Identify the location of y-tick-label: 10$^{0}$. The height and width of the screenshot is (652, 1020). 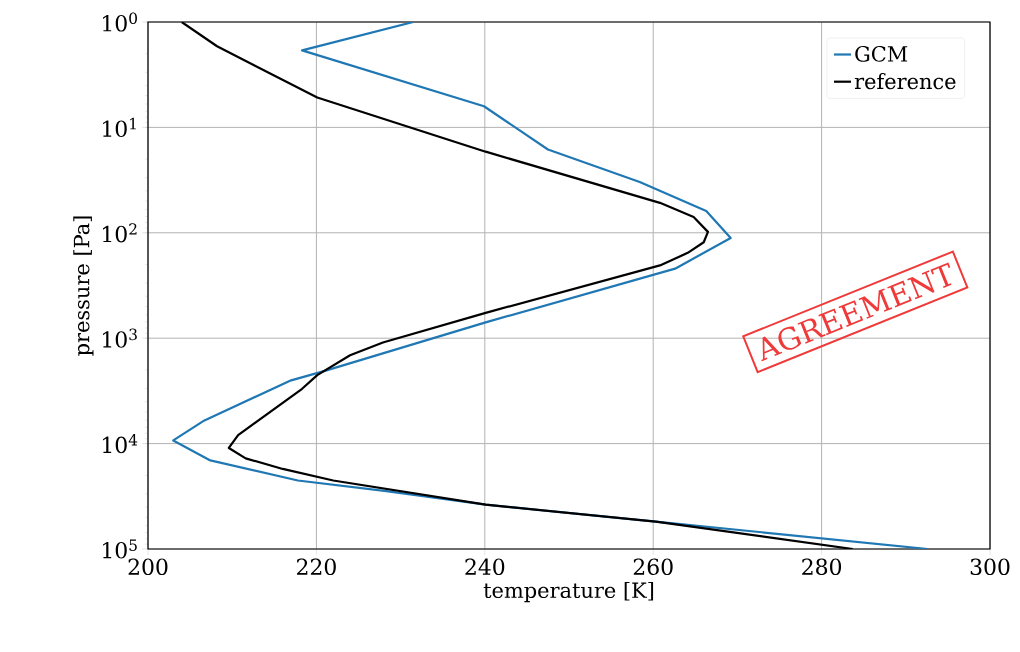
(120, 22).